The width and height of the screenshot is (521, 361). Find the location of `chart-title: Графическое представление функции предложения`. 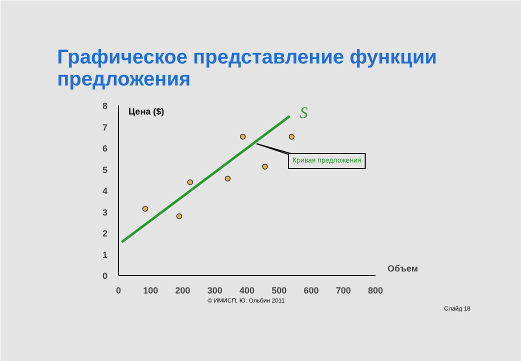

chart-title: Графическое представление функции предложения is located at coordinates (247, 68).